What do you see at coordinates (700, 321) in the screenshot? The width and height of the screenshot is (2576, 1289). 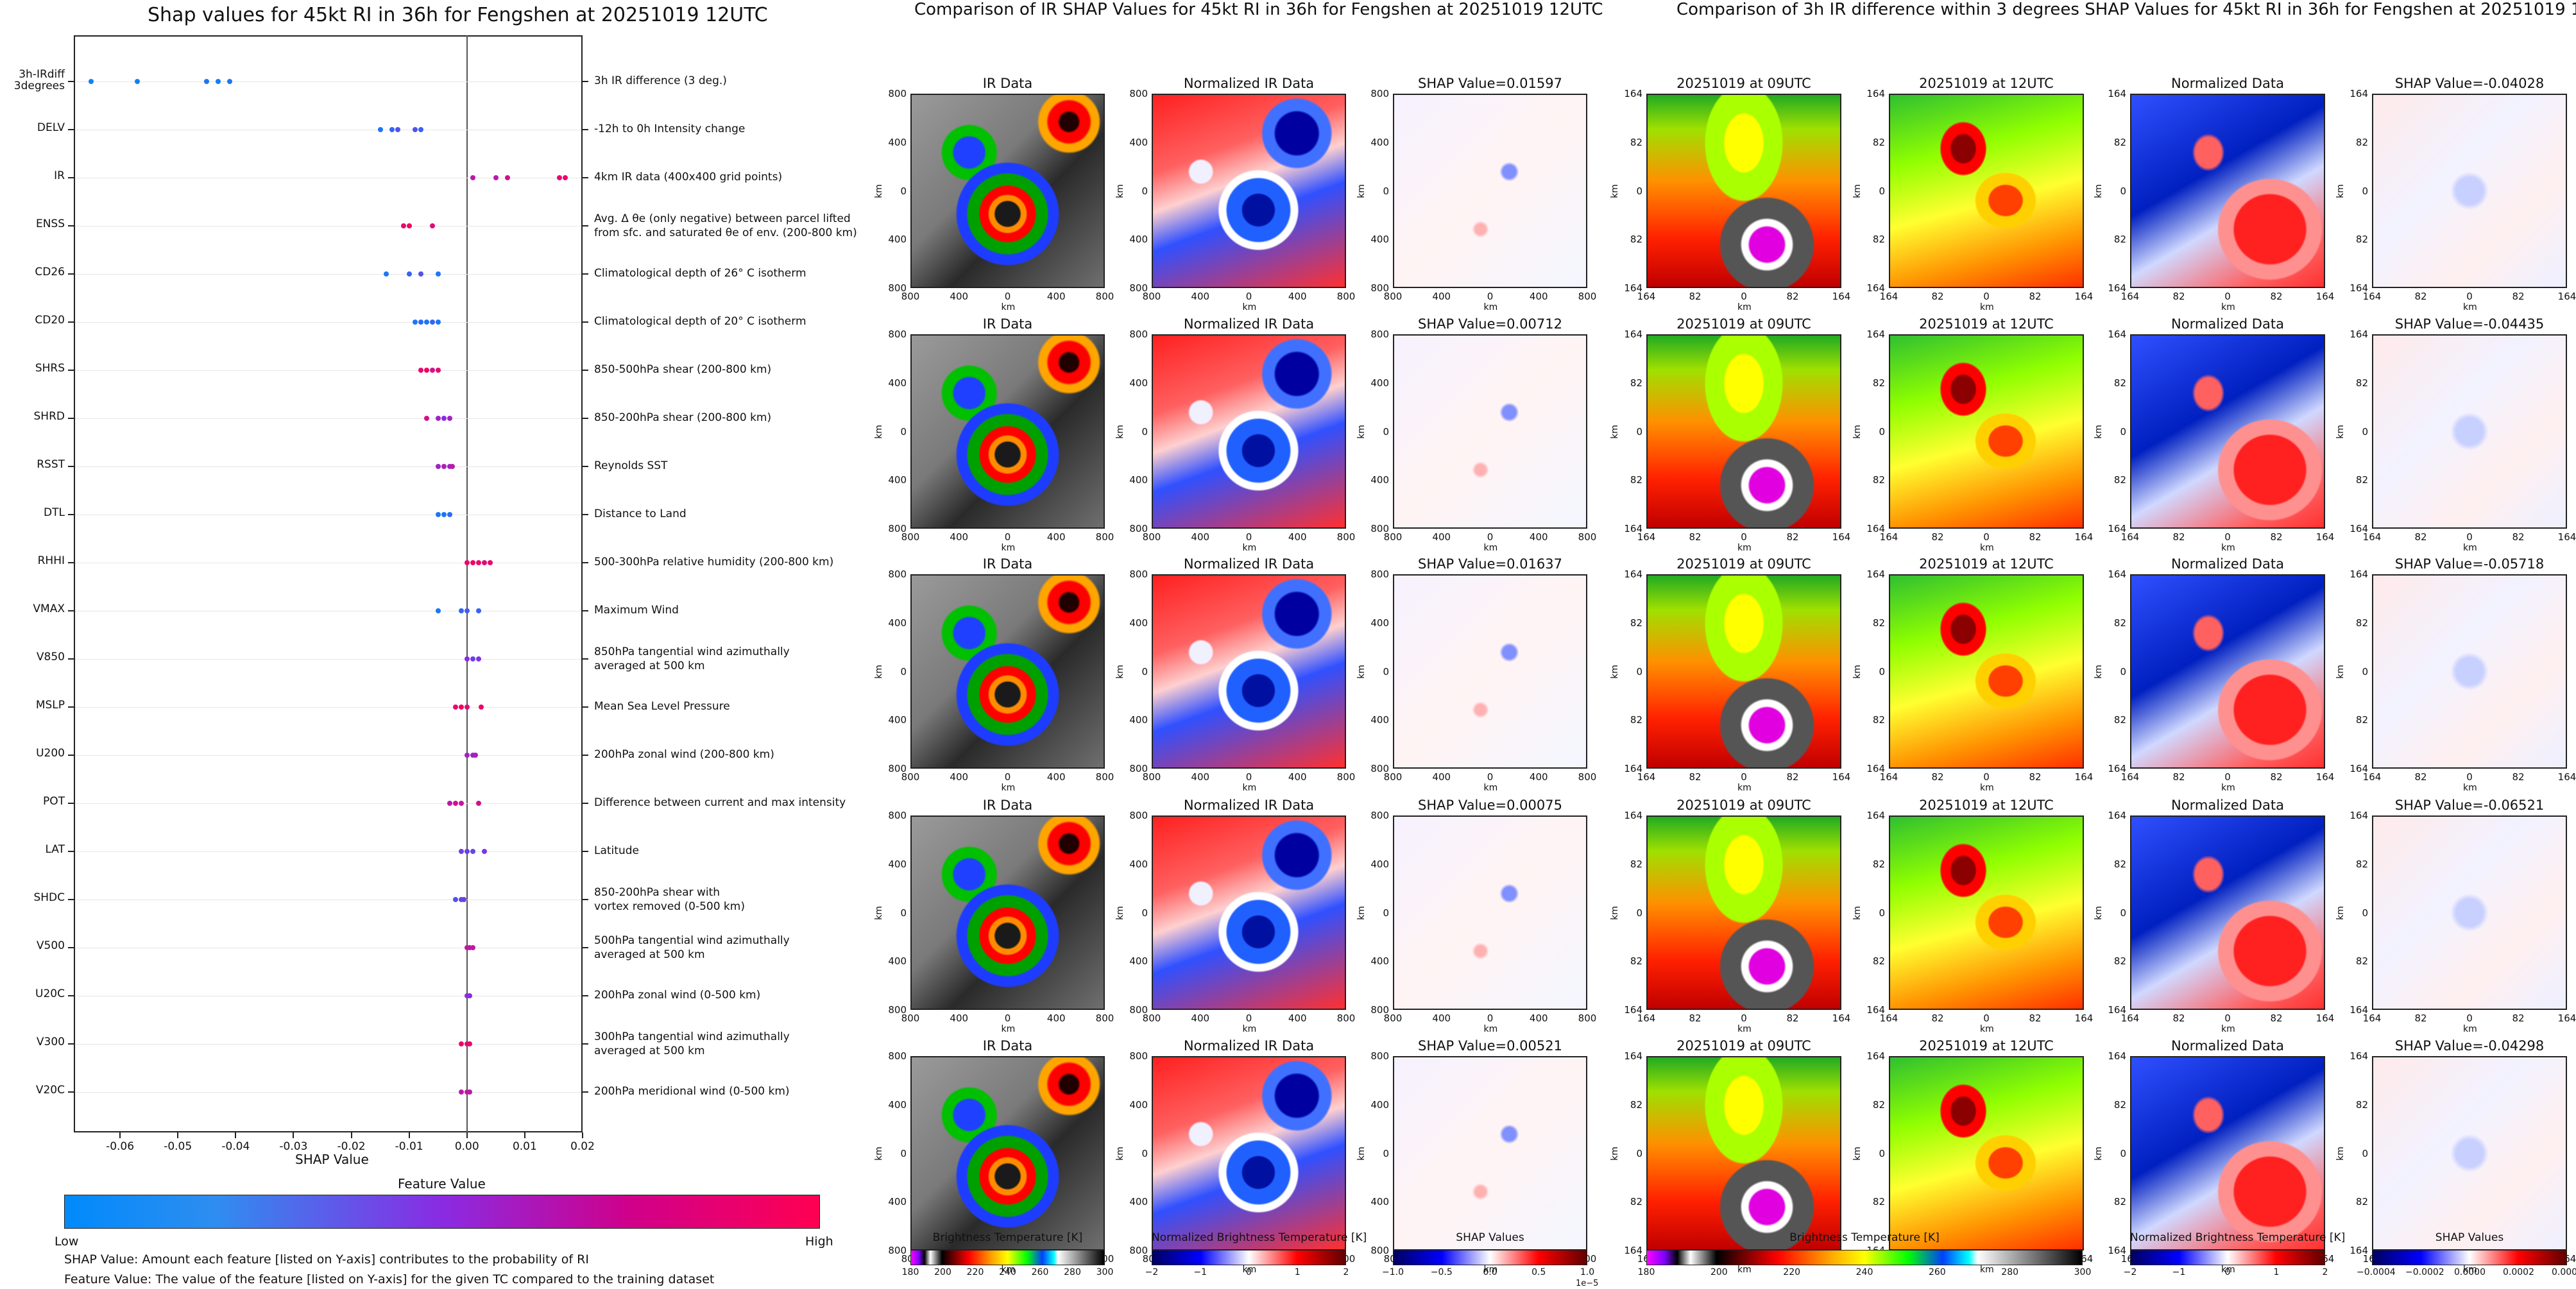 I see `feature-description: Climatological depth of 20° C isotherm` at bounding box center [700, 321].